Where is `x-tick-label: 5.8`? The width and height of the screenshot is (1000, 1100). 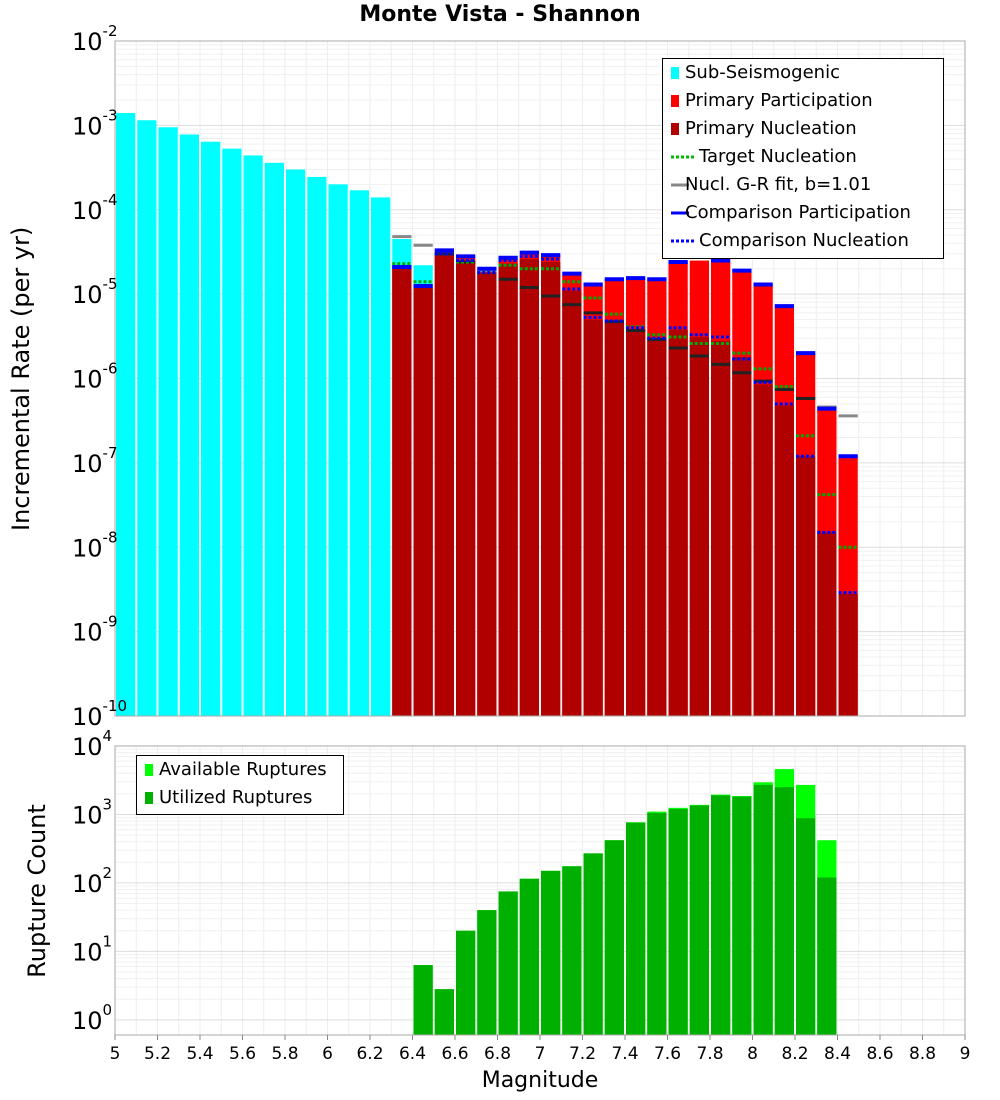
x-tick-label: 5.8 is located at coordinates (284, 1054).